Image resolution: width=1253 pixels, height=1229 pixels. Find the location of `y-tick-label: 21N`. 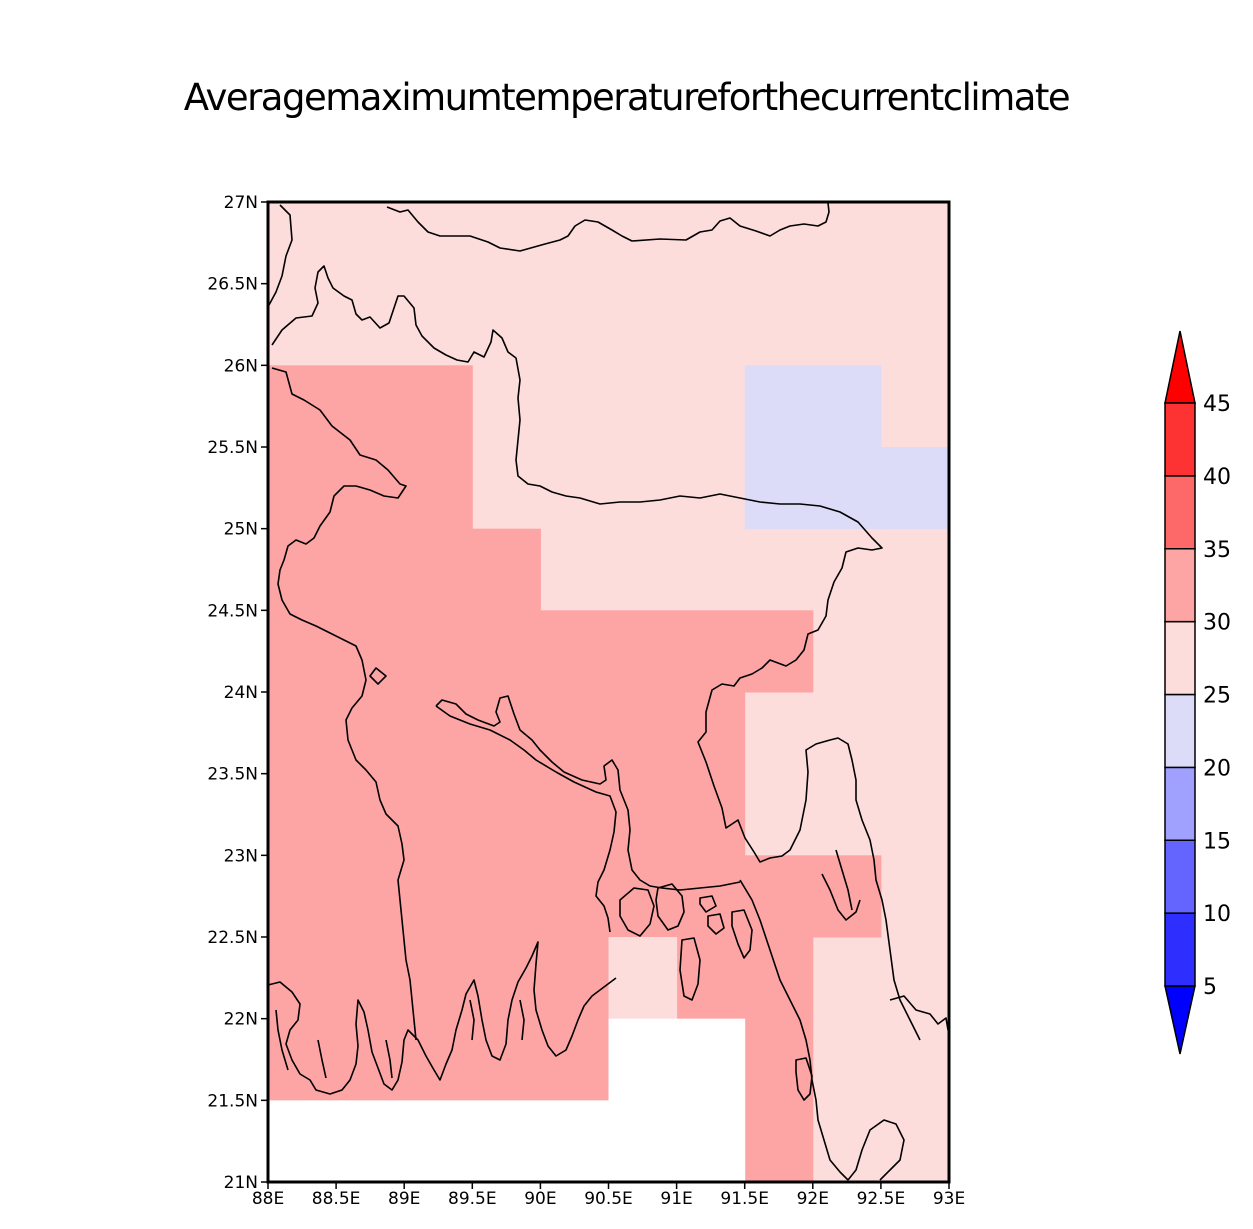

y-tick-label: 21N is located at coordinates (241, 1183).